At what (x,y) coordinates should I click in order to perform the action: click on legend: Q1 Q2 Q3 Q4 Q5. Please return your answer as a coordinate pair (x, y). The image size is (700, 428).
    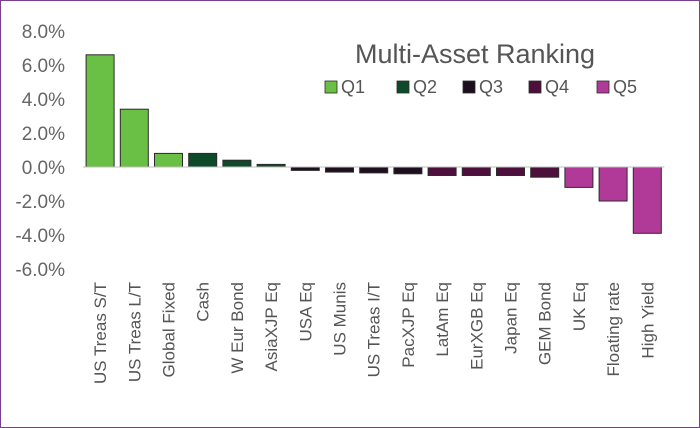
    Looking at the image, I should click on (480, 87).